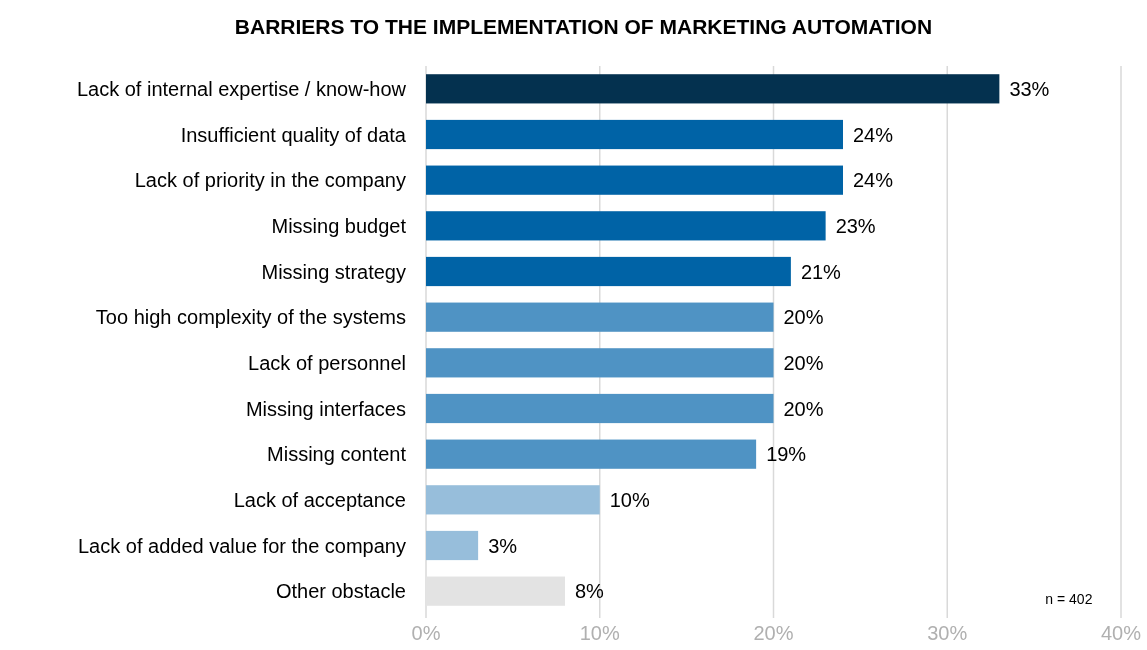 The image size is (1147, 650). I want to click on y-tick-label: Lack of priority in the company, so click(270, 180).